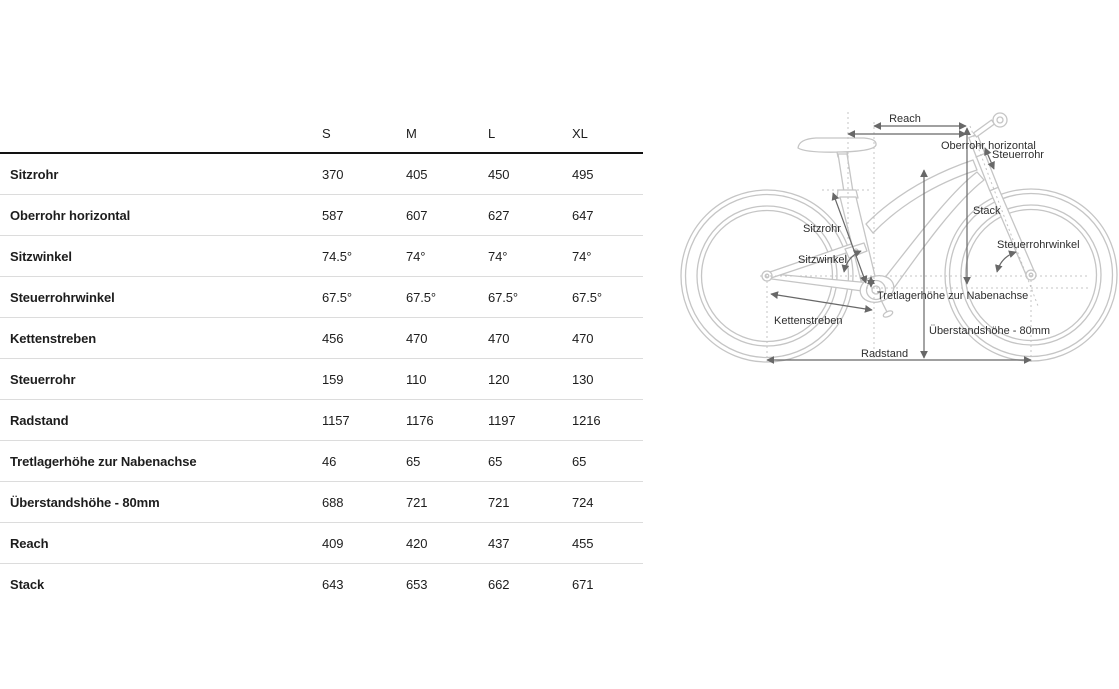  What do you see at coordinates (492, 133) in the screenshot?
I see `column-header-l: L` at bounding box center [492, 133].